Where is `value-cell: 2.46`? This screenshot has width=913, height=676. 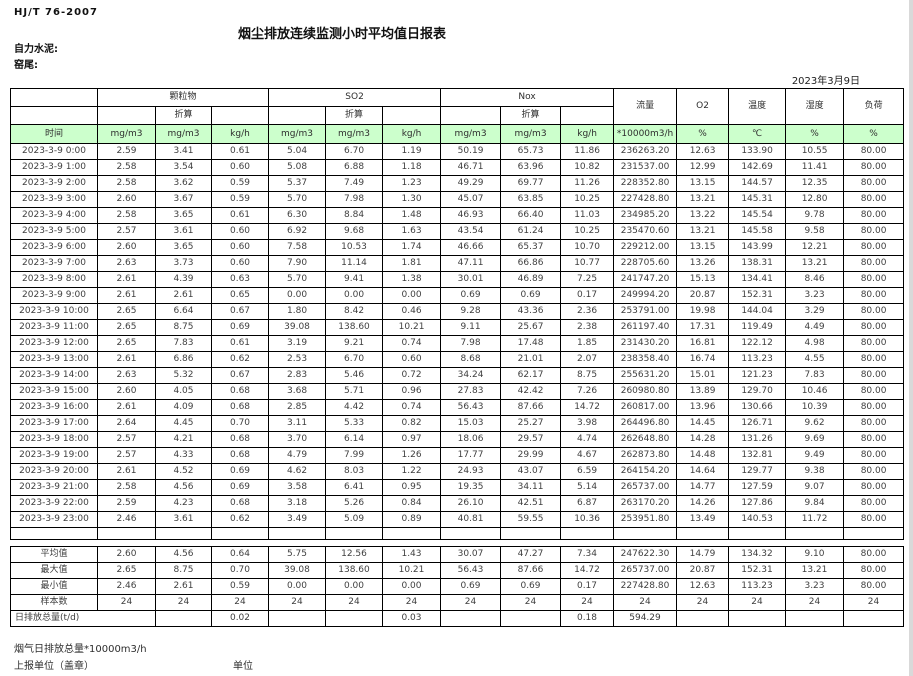
value-cell: 2.46 is located at coordinates (126, 519).